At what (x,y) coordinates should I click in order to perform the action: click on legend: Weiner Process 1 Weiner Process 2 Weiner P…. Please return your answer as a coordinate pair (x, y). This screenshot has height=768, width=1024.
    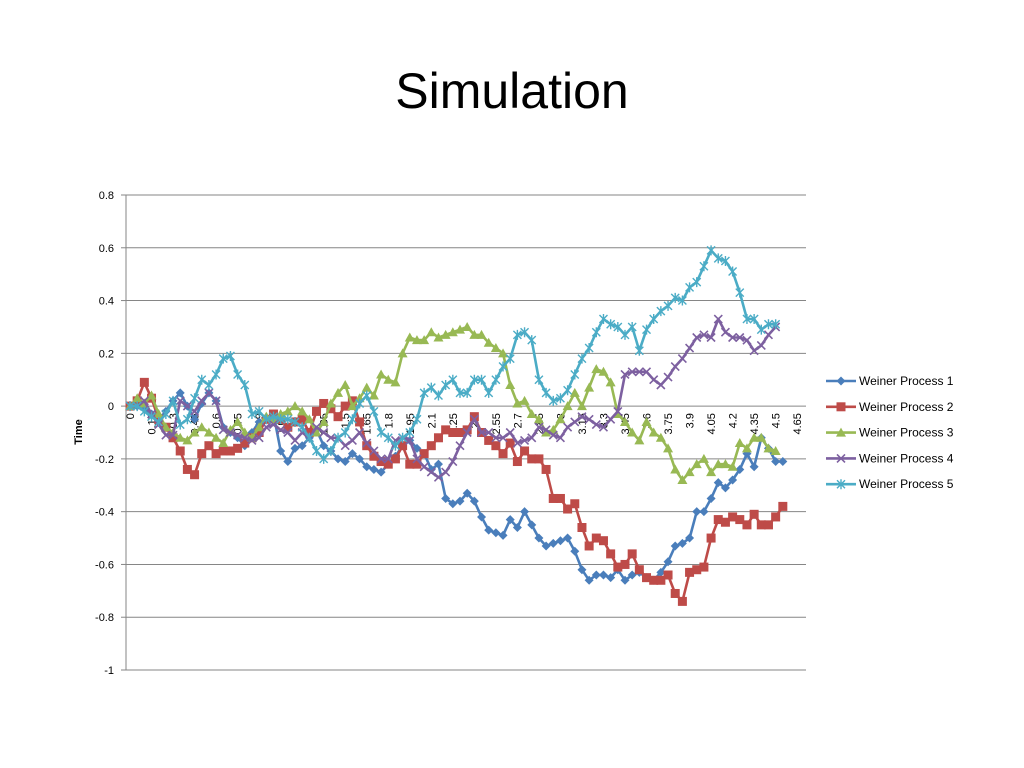
    Looking at the image, I should click on (890, 432).